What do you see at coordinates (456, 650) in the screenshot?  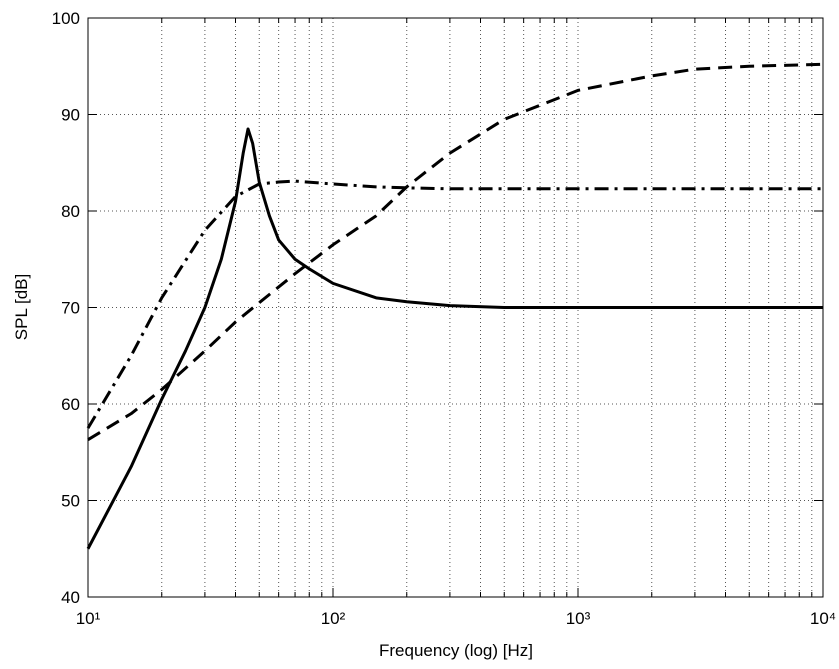 I see `x-axis-label: Frequency (log) [Hz]` at bounding box center [456, 650].